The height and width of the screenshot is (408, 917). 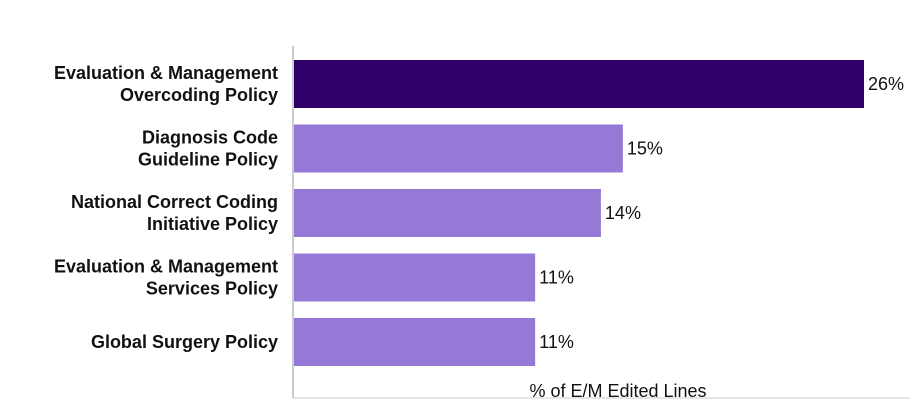 What do you see at coordinates (212, 224) in the screenshot?
I see `category-label-2-line-1: Initiative Policy` at bounding box center [212, 224].